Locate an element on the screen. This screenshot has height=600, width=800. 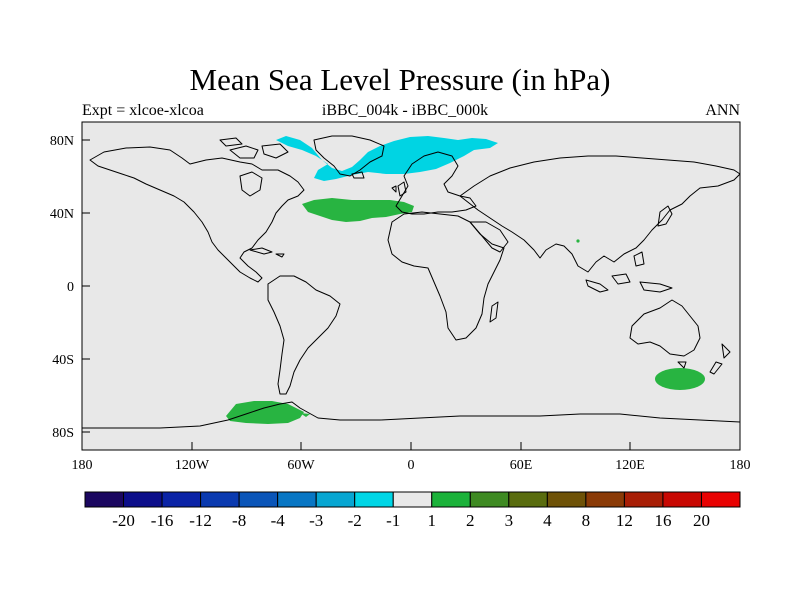
coast-south-america is located at coordinates (304, 335).